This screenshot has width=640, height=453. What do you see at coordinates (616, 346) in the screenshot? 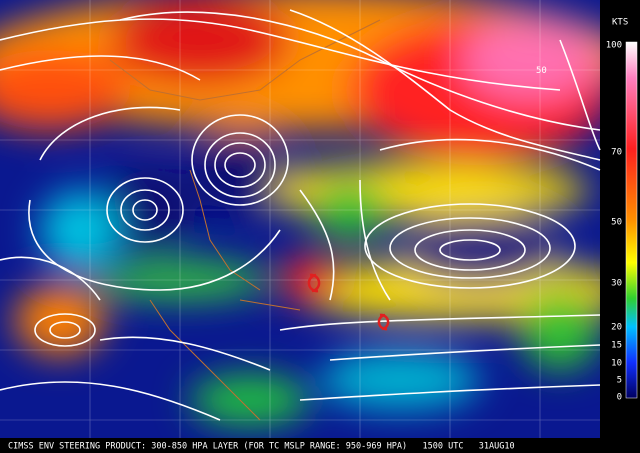
I see `colorbar-label: 15` at bounding box center [616, 346].